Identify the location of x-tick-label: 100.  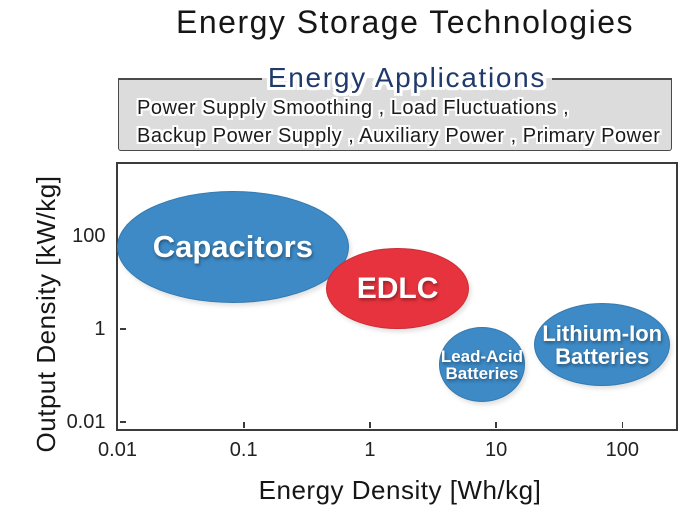
(622, 450).